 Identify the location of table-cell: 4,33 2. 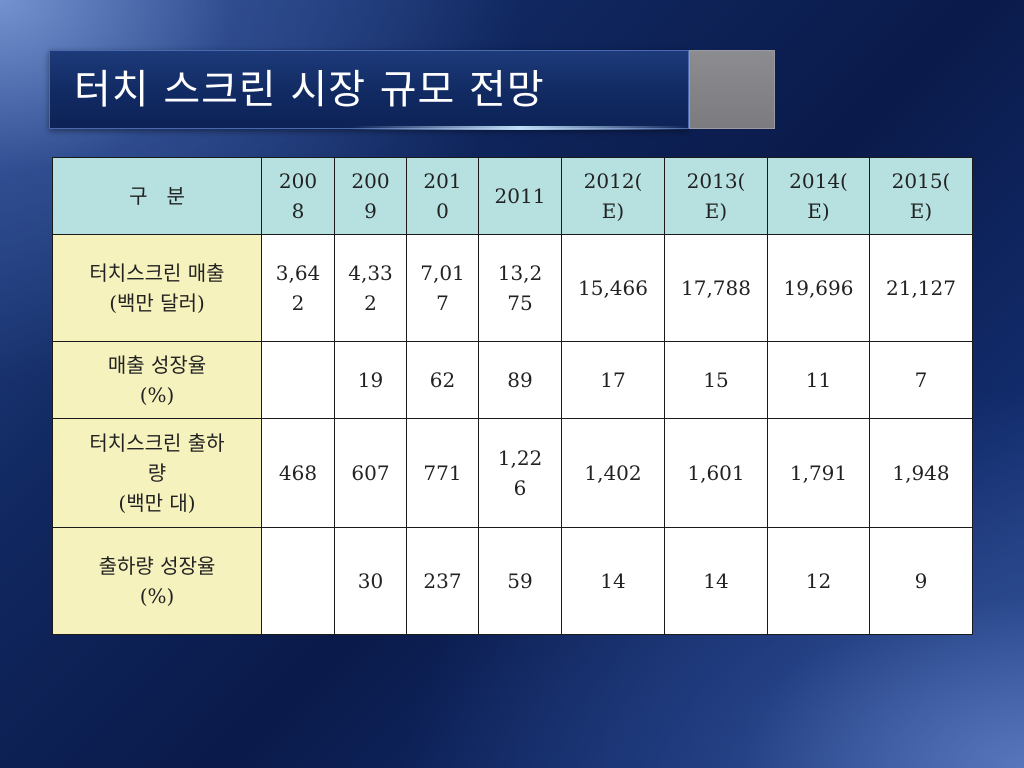
(370, 288).